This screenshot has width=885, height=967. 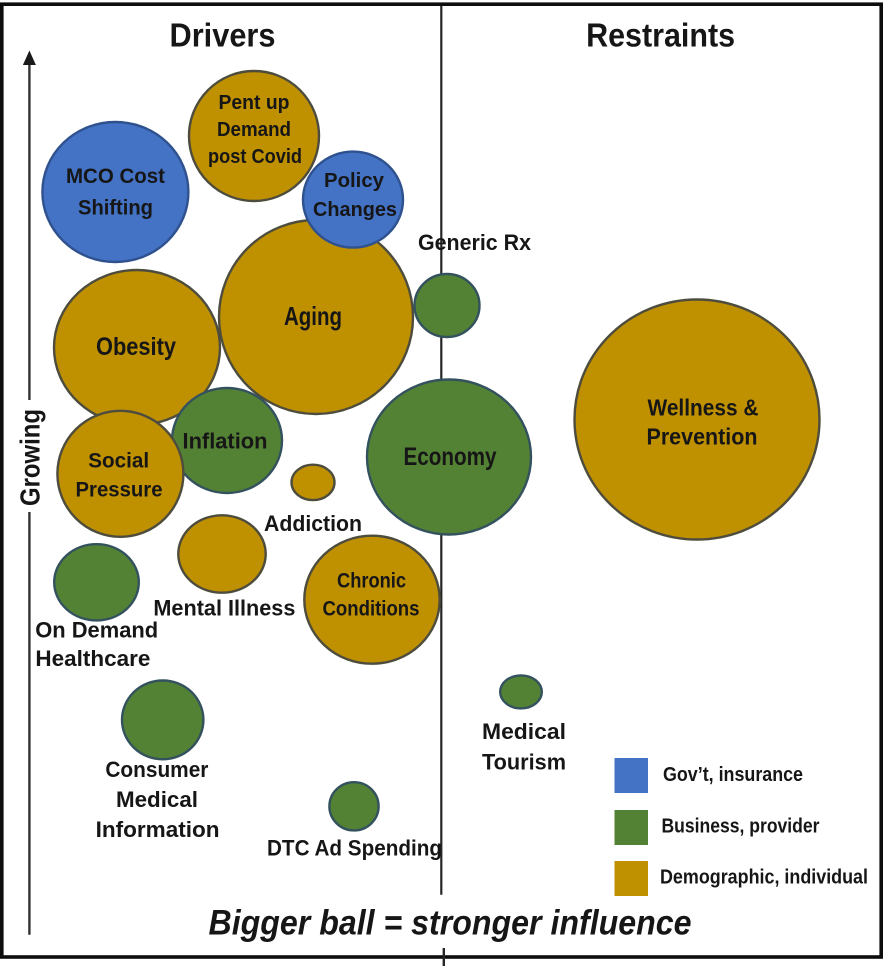 What do you see at coordinates (741, 826) in the screenshot?
I see `svg-text: Business, provider` at bounding box center [741, 826].